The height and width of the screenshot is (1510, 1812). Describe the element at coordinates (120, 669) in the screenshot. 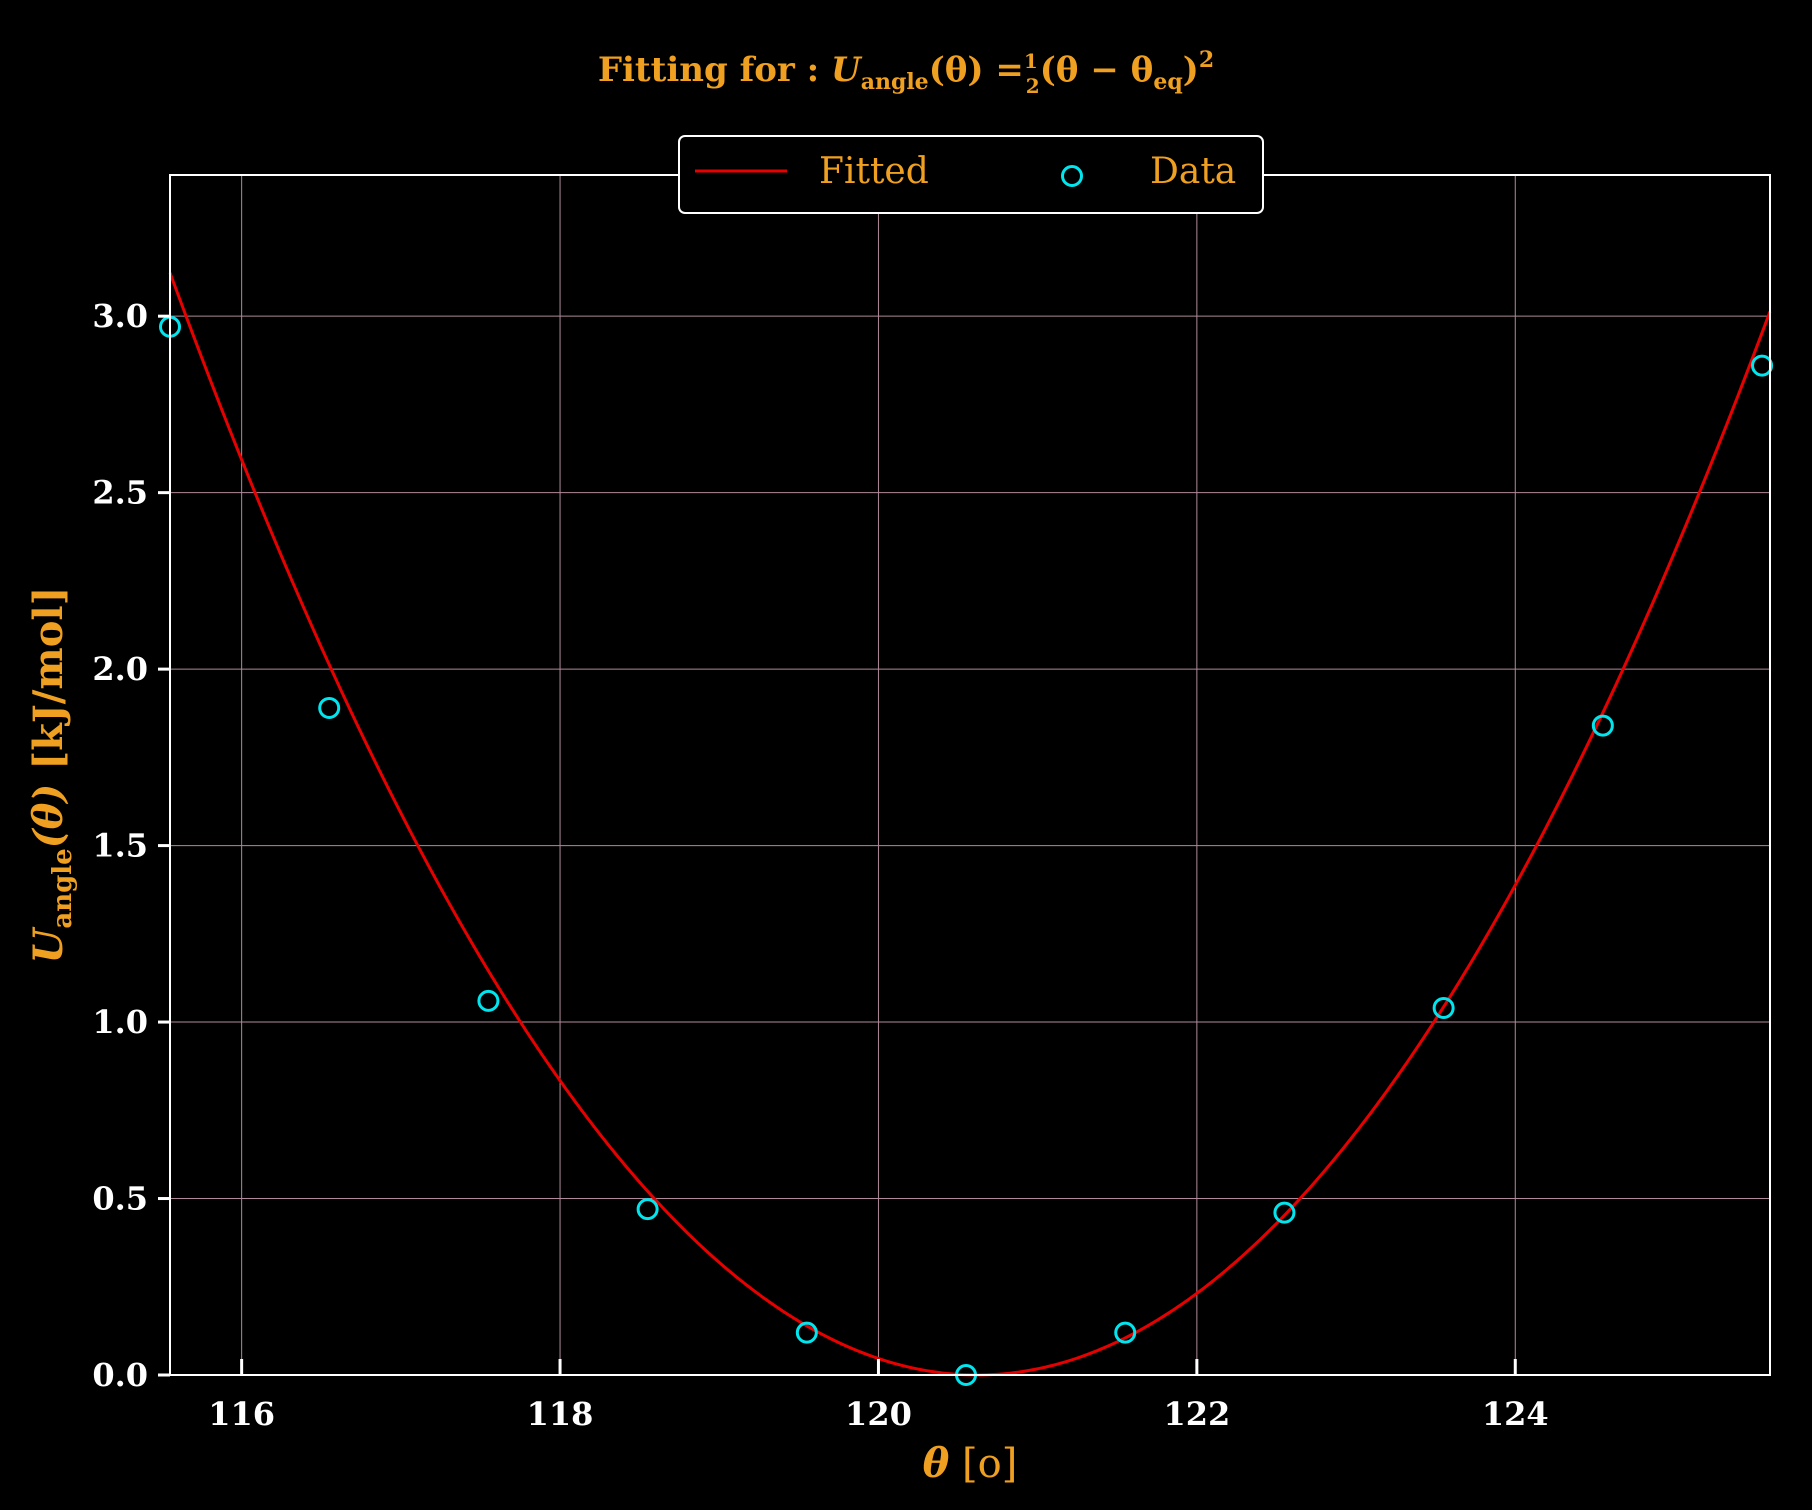

I see `y-tick-label: 2.0` at that location.